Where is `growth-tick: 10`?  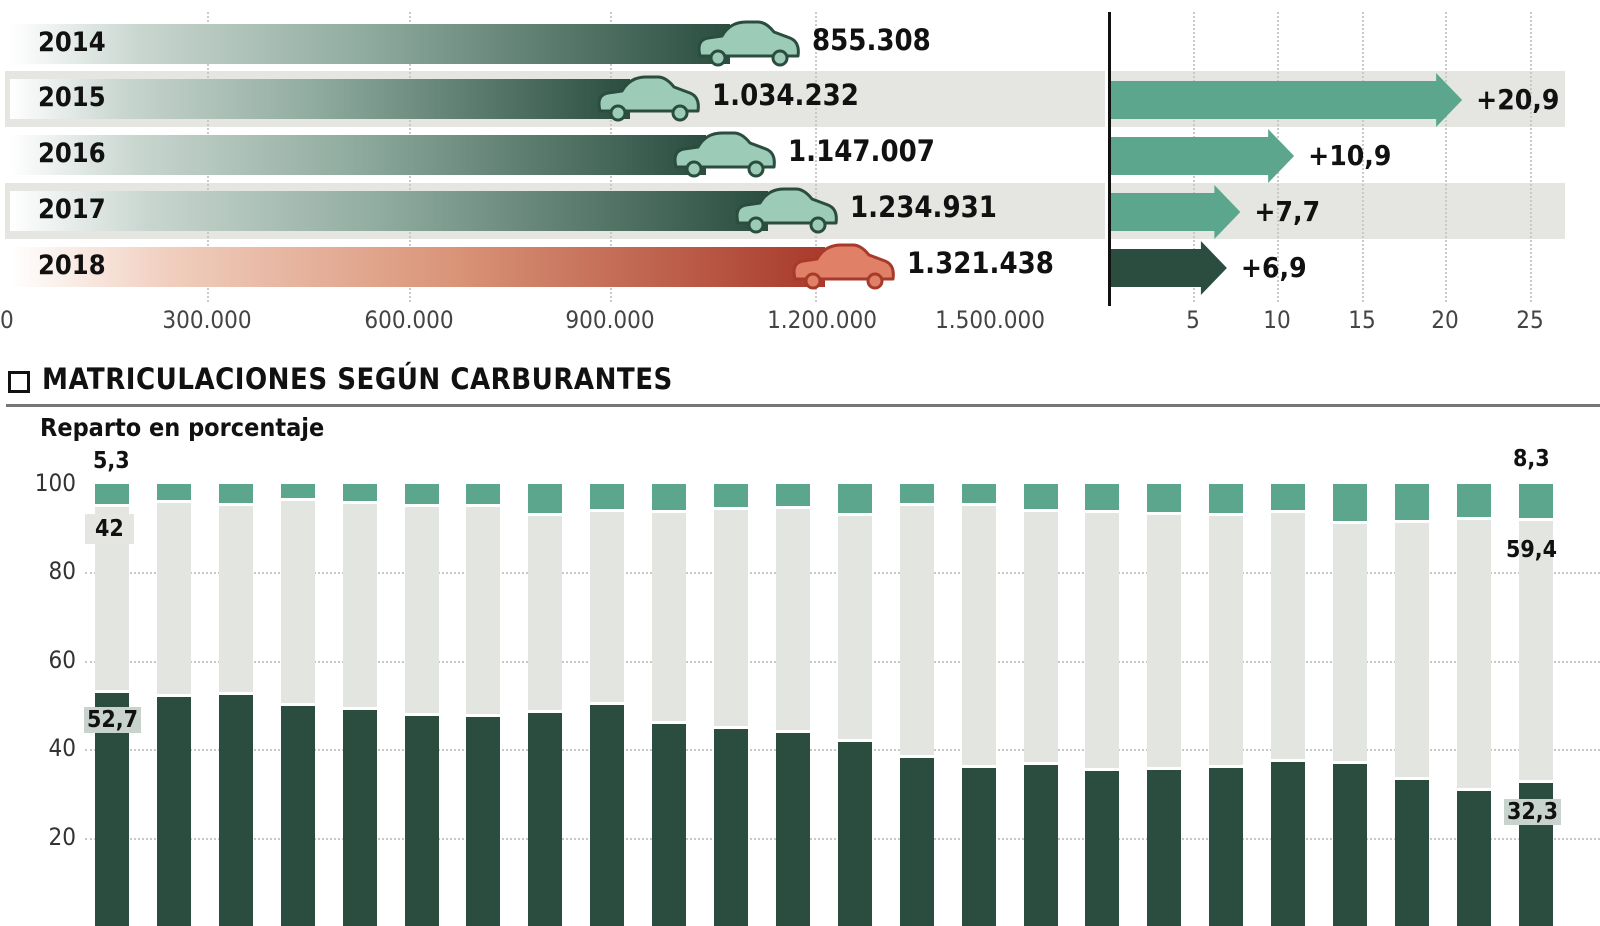
growth-tick: 10 is located at coordinates (1277, 320).